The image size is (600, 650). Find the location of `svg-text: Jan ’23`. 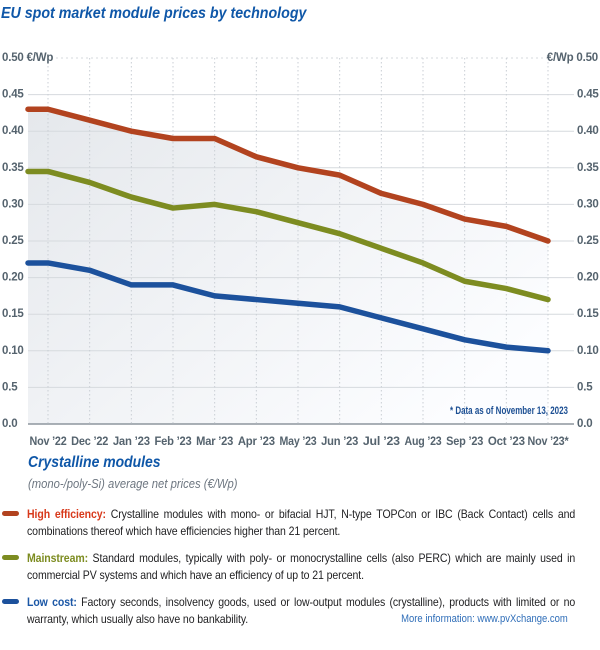

svg-text: Jan ’23 is located at coordinates (131, 442).